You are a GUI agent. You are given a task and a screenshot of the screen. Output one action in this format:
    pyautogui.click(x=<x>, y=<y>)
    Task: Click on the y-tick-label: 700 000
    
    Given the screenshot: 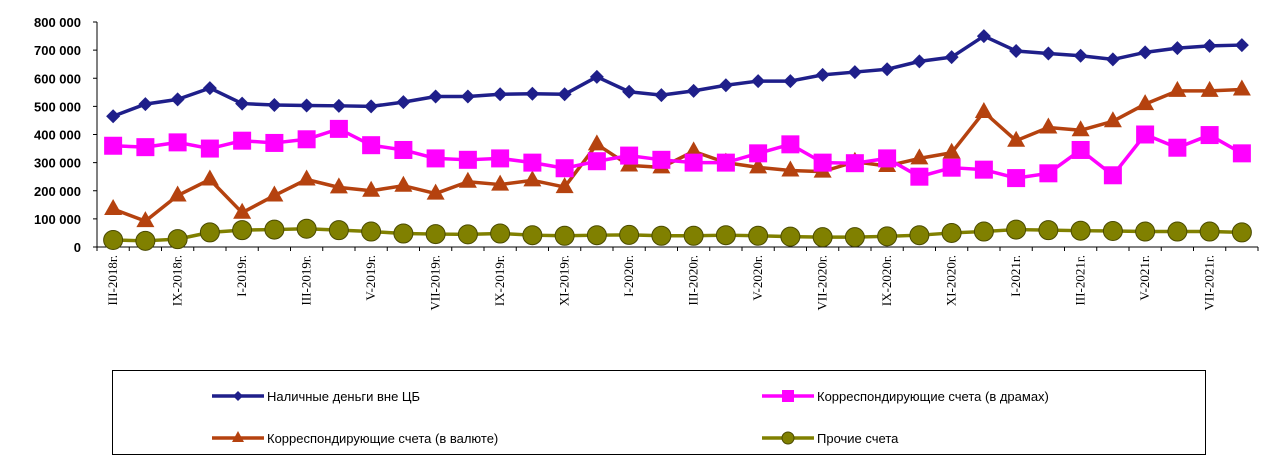 What is the action you would take?
    pyautogui.click(x=57, y=50)
    